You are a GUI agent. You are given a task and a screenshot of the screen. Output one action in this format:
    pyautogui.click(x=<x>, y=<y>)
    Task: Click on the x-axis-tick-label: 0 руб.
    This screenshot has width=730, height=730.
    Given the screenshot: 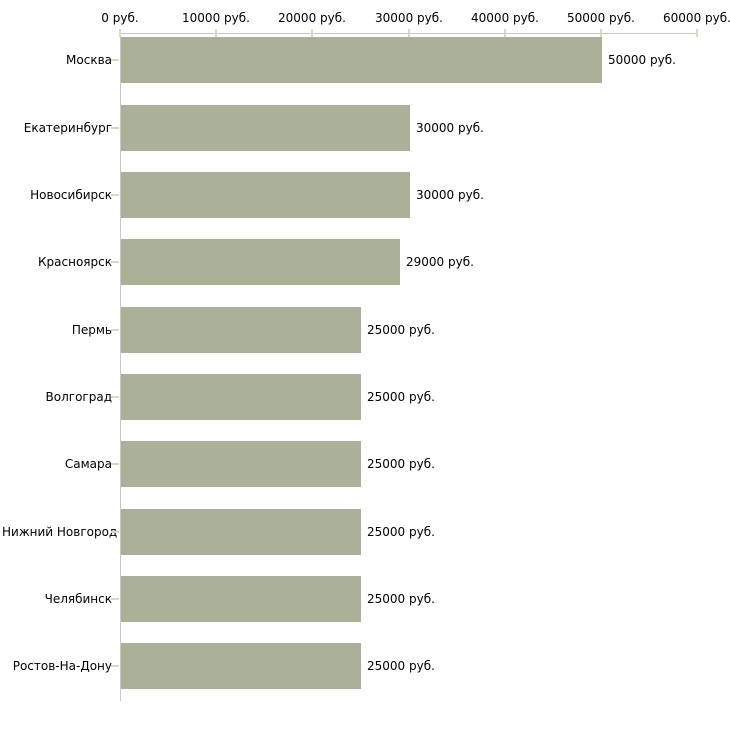 What is the action you would take?
    pyautogui.click(x=120, y=18)
    